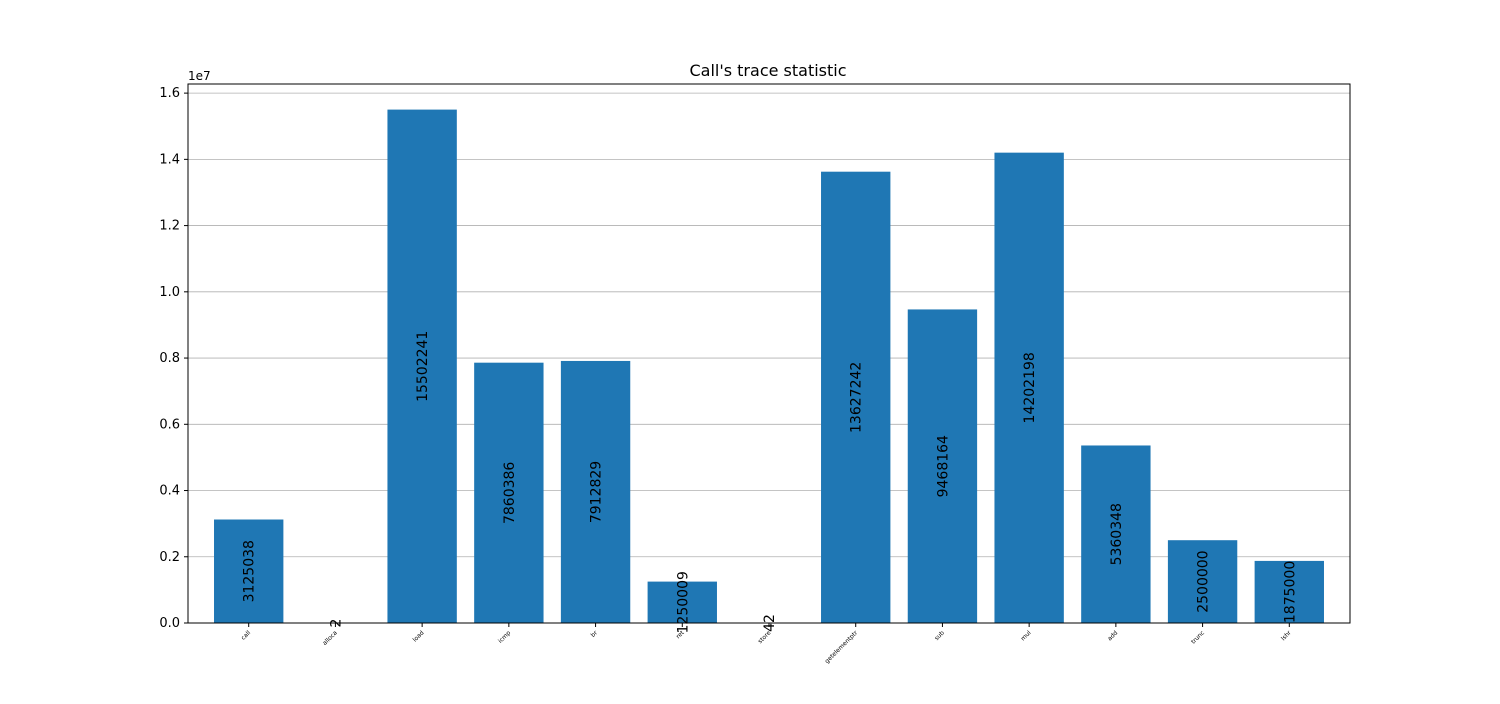  What do you see at coordinates (169, 491) in the screenshot?
I see `y-tick-label: 0.4` at bounding box center [169, 491].